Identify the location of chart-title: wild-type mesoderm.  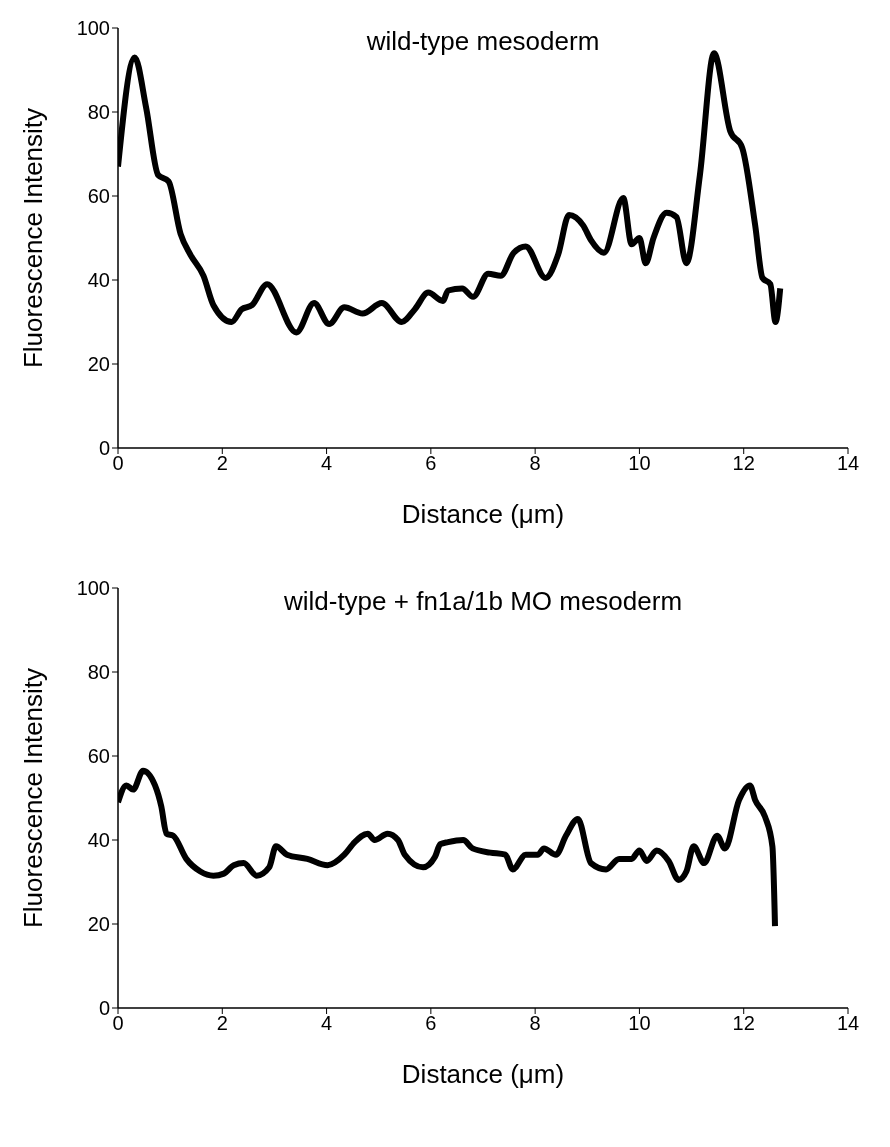
(483, 41).